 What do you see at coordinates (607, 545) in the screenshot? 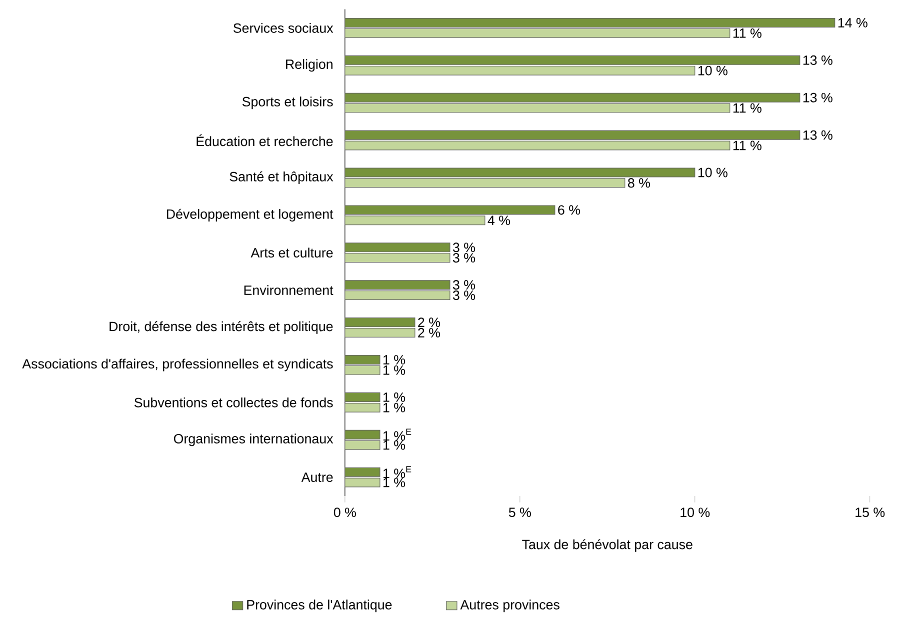
I see `x-axis-title: Taux de bénévolat par cause` at bounding box center [607, 545].